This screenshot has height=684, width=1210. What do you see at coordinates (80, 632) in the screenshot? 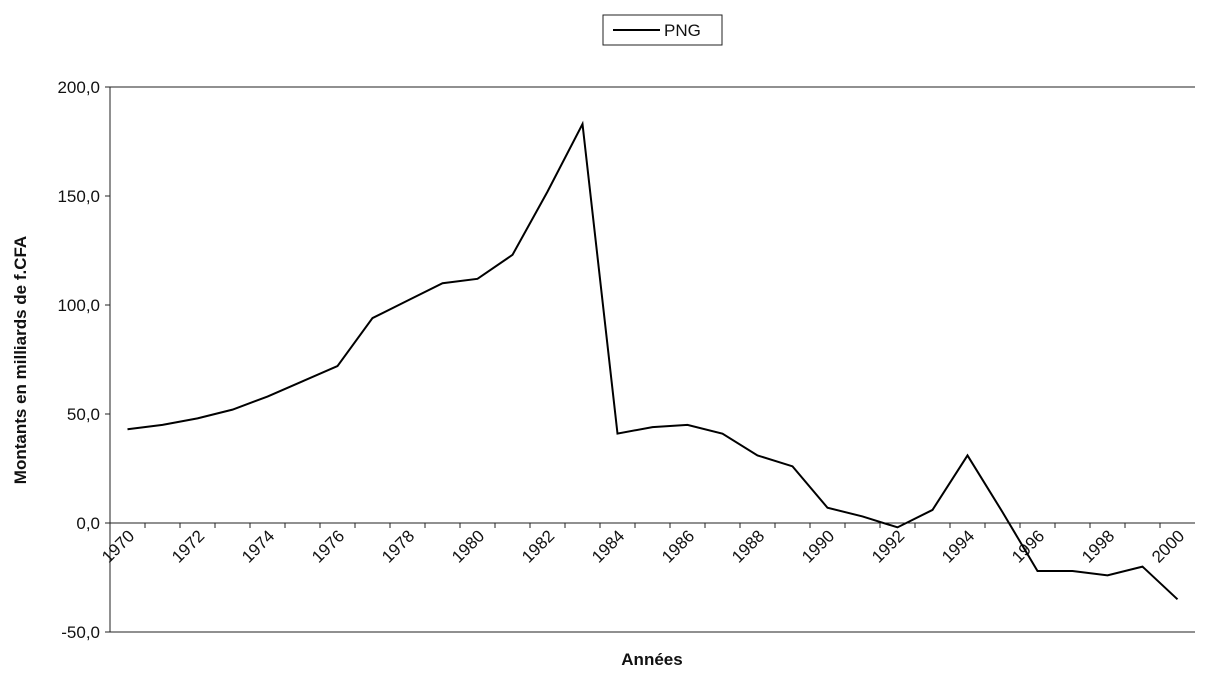
I see `y-tick-label: -50,0` at bounding box center [80, 632].